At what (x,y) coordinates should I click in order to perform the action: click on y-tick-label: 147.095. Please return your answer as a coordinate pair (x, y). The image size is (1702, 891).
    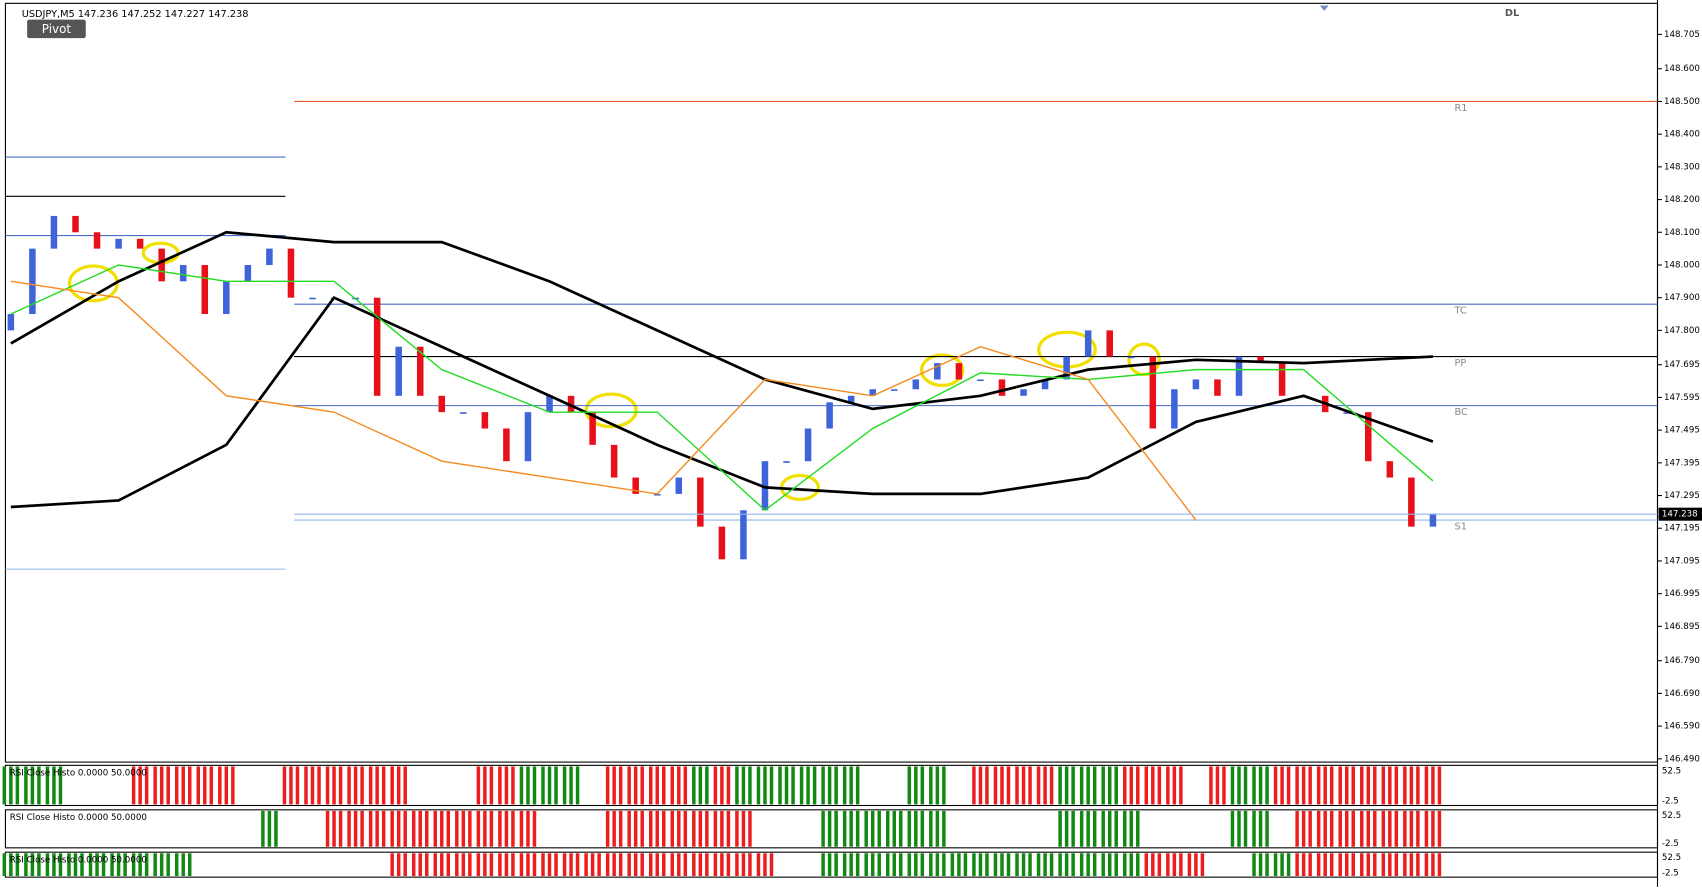
    Looking at the image, I should click on (1682, 561).